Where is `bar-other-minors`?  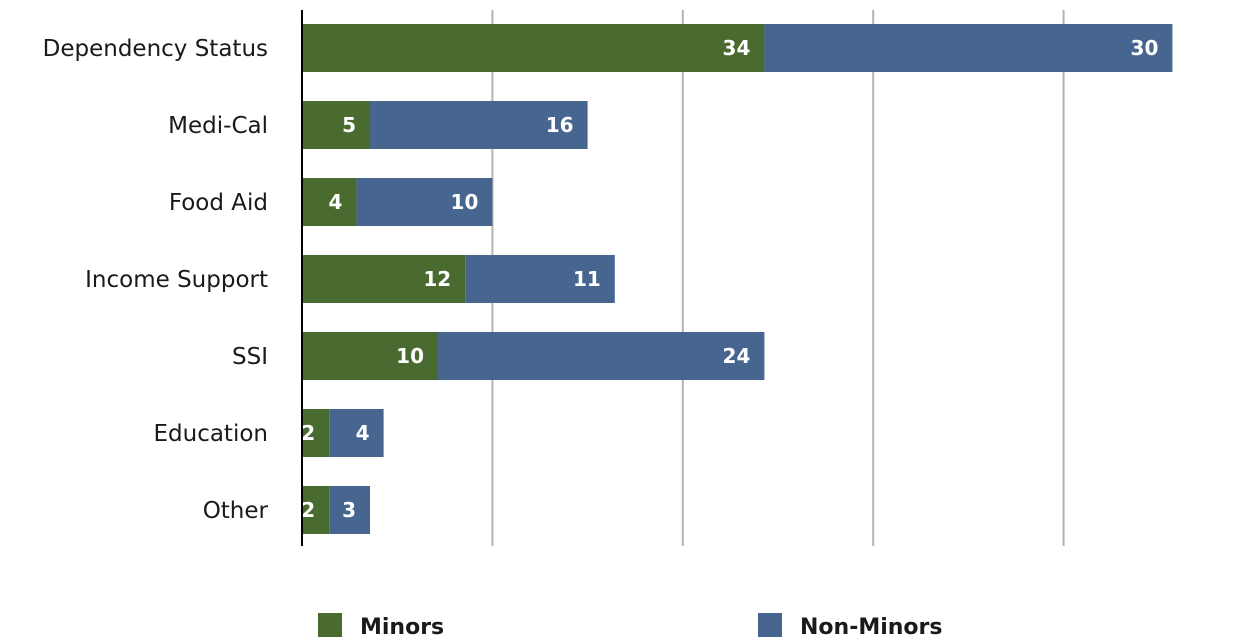 bar-other-minors is located at coordinates (316, 510).